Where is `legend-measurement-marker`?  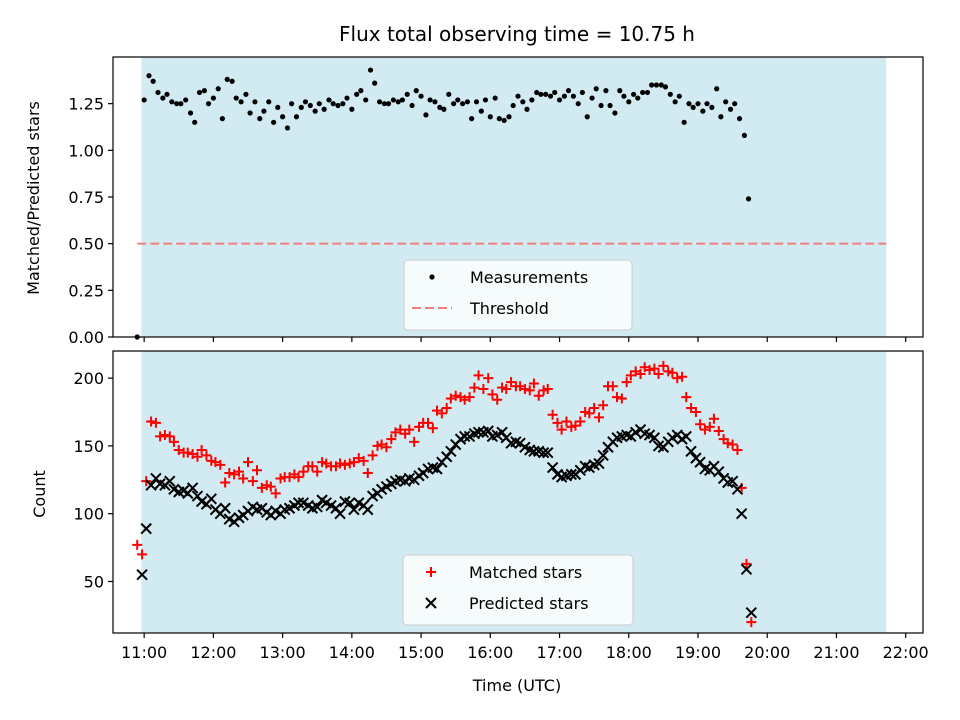 legend-measurement-marker is located at coordinates (432, 277).